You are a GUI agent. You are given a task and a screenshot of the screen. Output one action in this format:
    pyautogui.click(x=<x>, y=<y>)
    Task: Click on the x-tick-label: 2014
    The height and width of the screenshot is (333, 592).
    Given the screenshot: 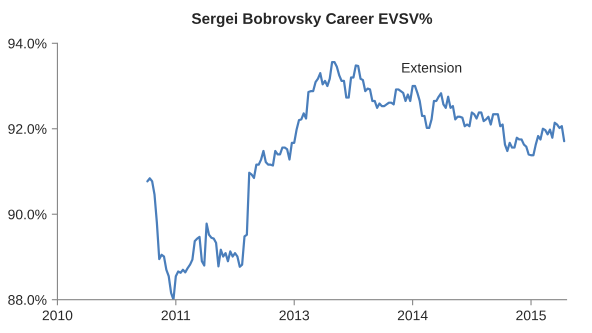 What is the action you would take?
    pyautogui.click(x=413, y=315)
    